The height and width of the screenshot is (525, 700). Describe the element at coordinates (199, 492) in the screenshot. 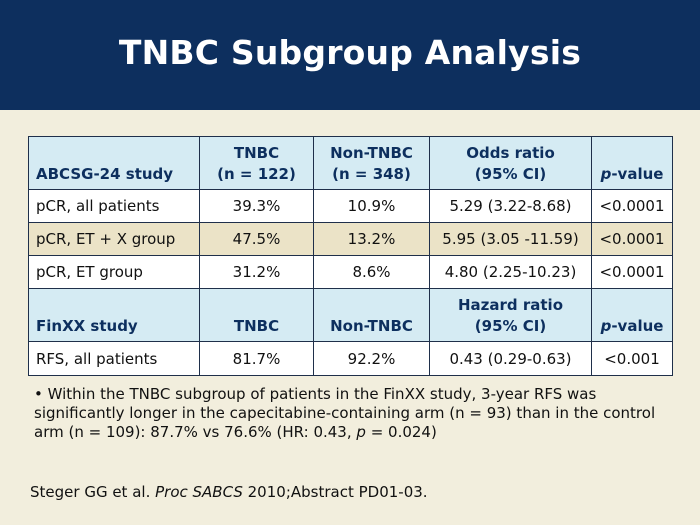

I see `citation-journal: Proc SABCS` at that location.